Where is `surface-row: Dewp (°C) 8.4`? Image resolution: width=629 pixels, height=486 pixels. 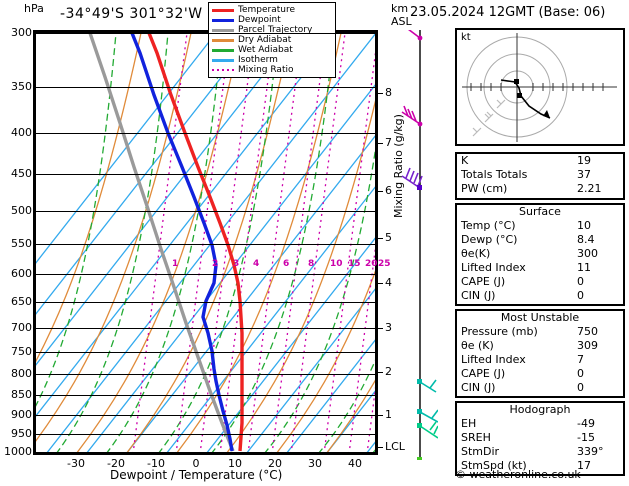 surface-row: Dewp (°C) 8.4 is located at coordinates (540, 240).